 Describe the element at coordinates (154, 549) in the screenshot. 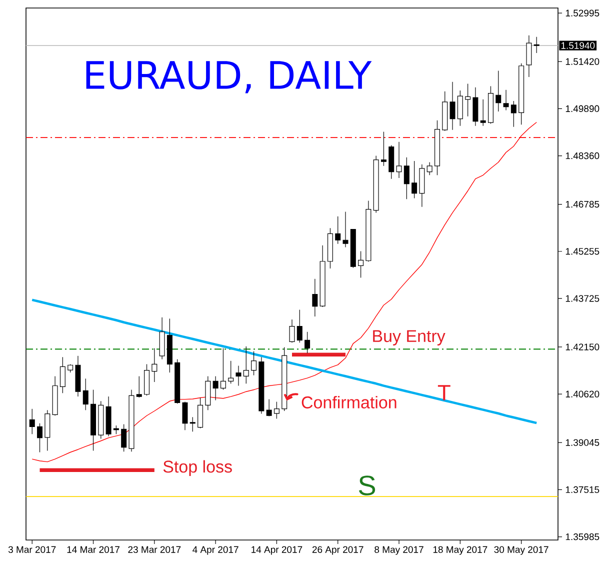

I see `x-tick-label: 23 Mar 2017` at that location.